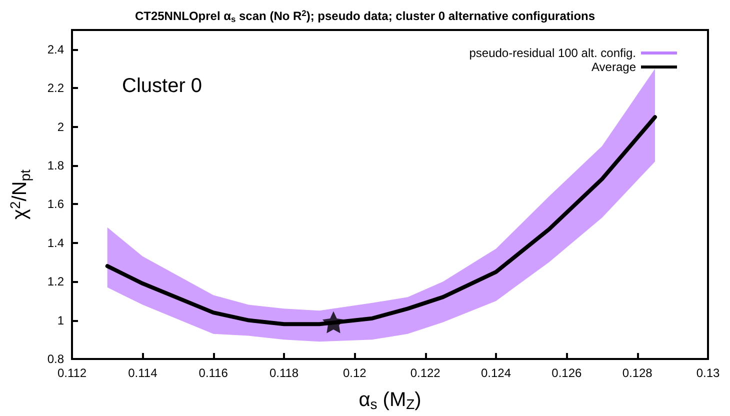 The image size is (730, 416). What do you see at coordinates (162, 86) in the screenshot?
I see `annotation: Cluster 0` at bounding box center [162, 86].